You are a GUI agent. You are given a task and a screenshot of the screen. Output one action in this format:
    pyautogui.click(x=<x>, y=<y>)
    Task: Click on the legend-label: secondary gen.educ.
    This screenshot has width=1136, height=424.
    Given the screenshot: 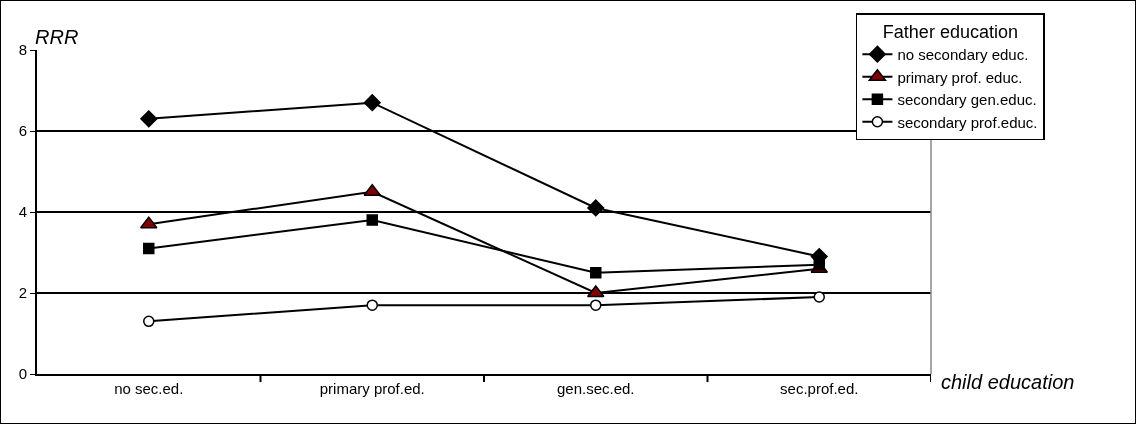 What is the action you would take?
    pyautogui.click(x=967, y=100)
    